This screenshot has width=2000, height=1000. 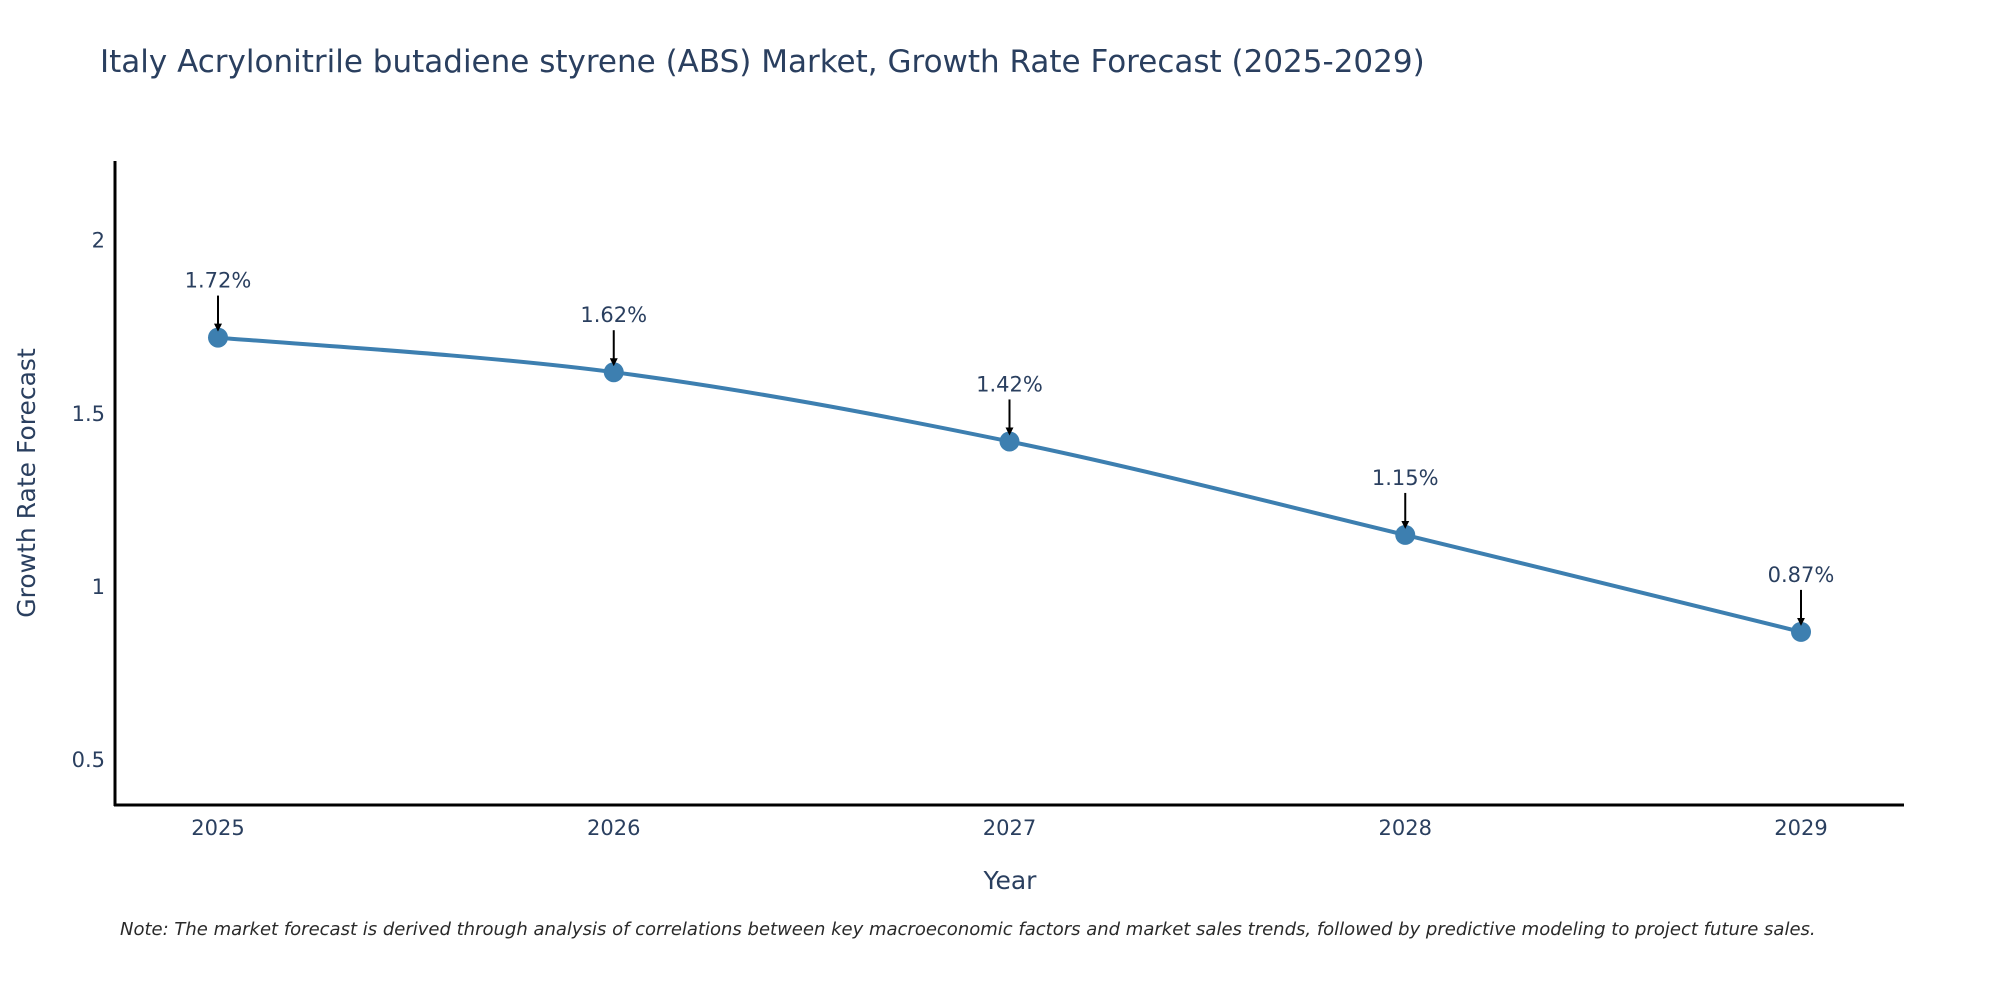 I want to click on x-tick-label: 2029, so click(x=1800, y=828).